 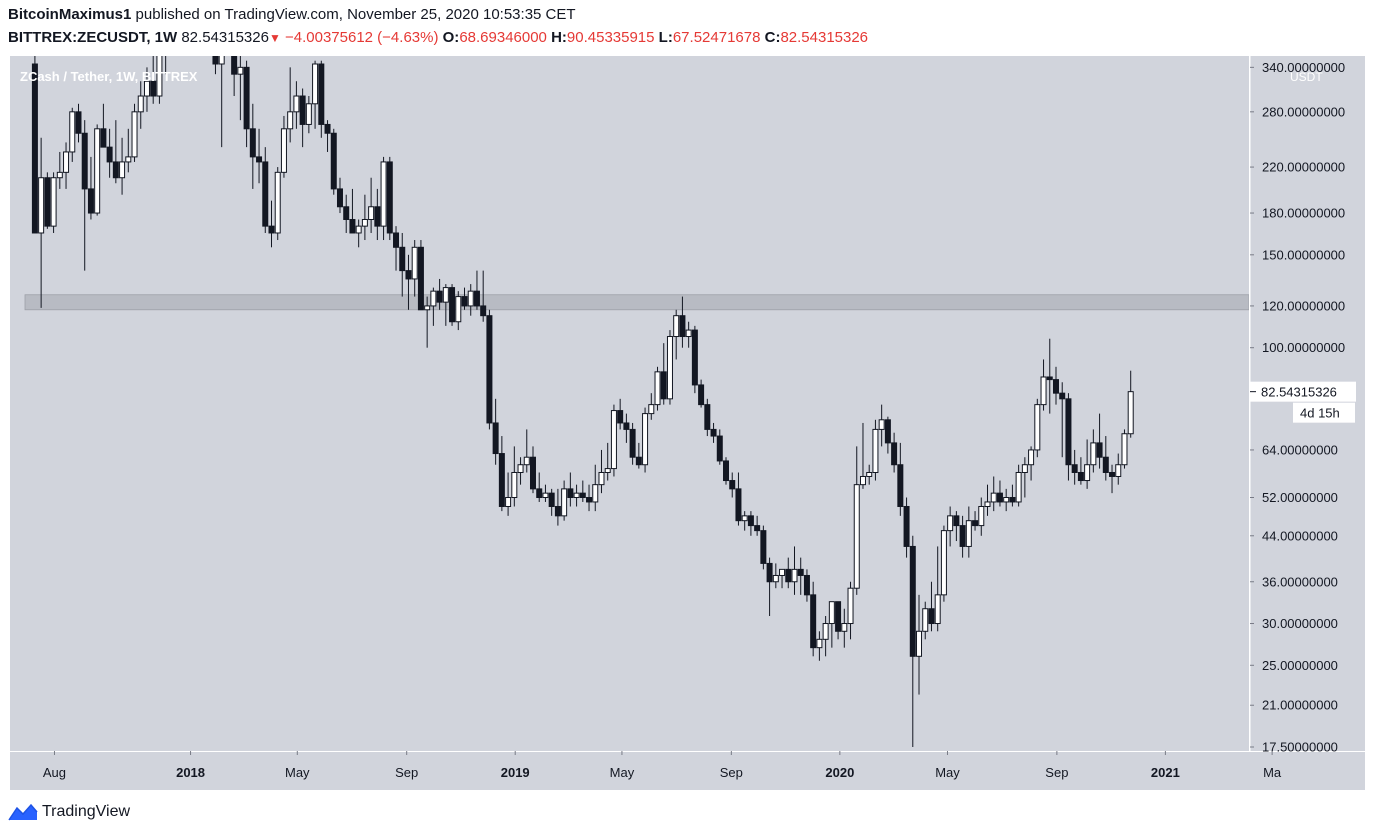 What do you see at coordinates (1303, 254) in the screenshot?
I see `y-tick-label: 150.00000000` at bounding box center [1303, 254].